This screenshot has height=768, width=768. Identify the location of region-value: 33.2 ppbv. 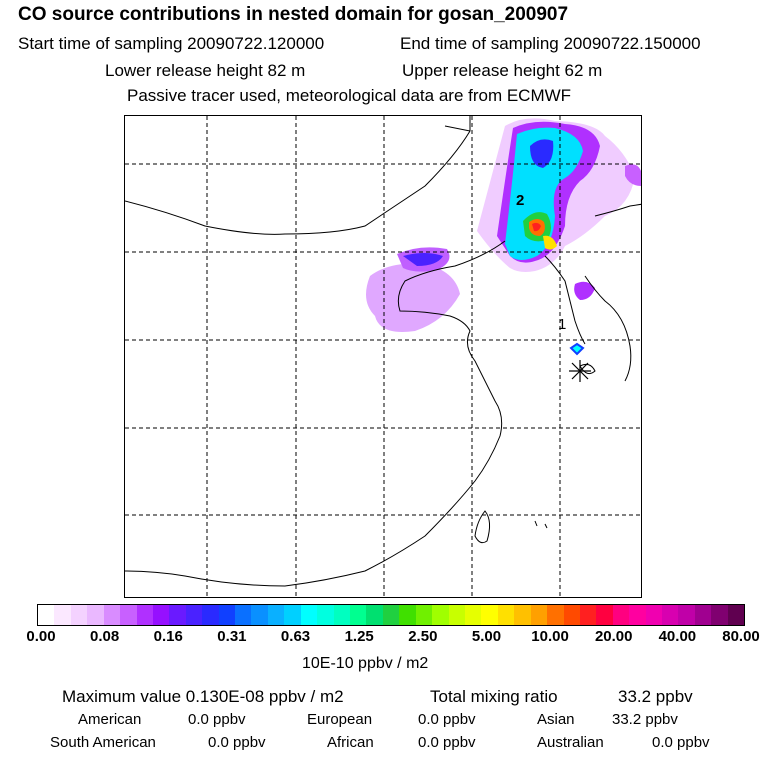
(645, 719).